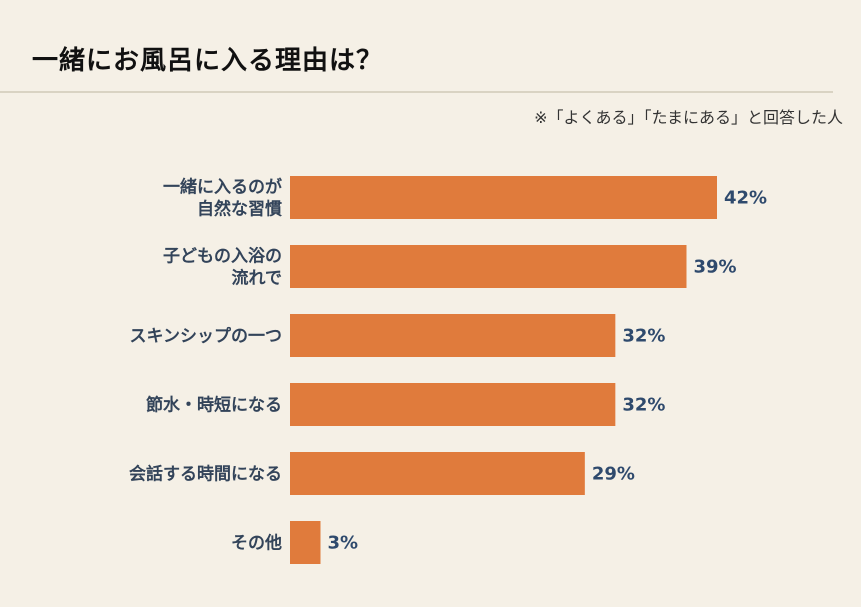 The height and width of the screenshot is (607, 861). I want to click on value-label-4: 29%, so click(613, 474).